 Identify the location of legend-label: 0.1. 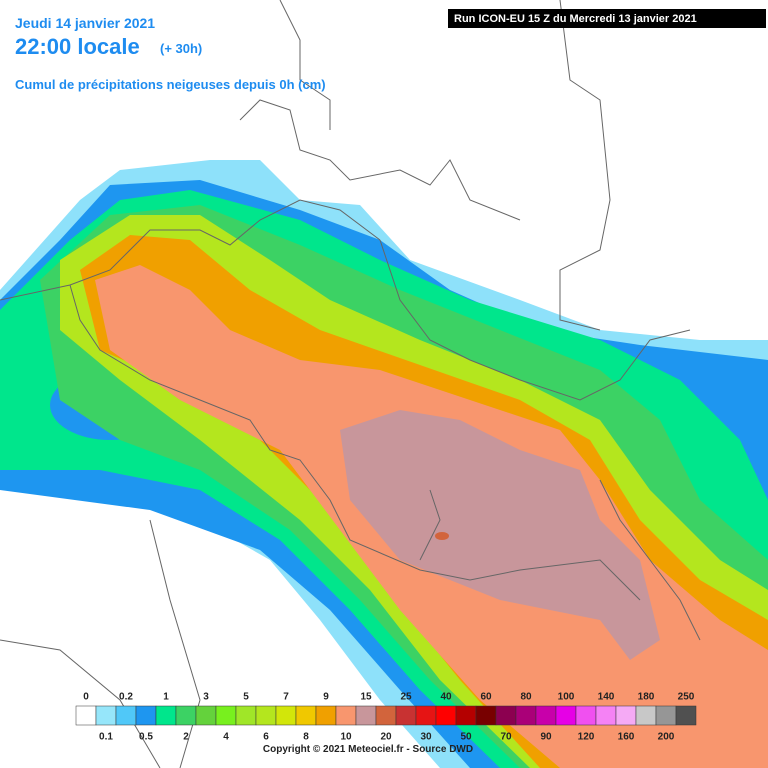
(106, 737).